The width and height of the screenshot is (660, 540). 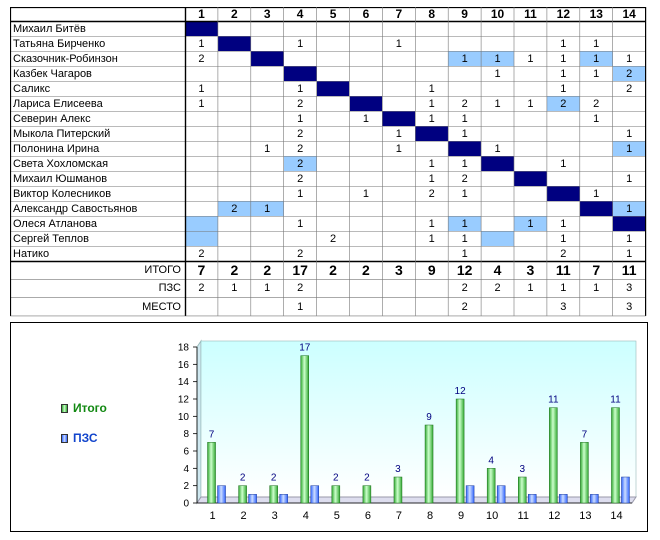 What do you see at coordinates (234, 14) in the screenshot?
I see `column-header: 2` at bounding box center [234, 14].